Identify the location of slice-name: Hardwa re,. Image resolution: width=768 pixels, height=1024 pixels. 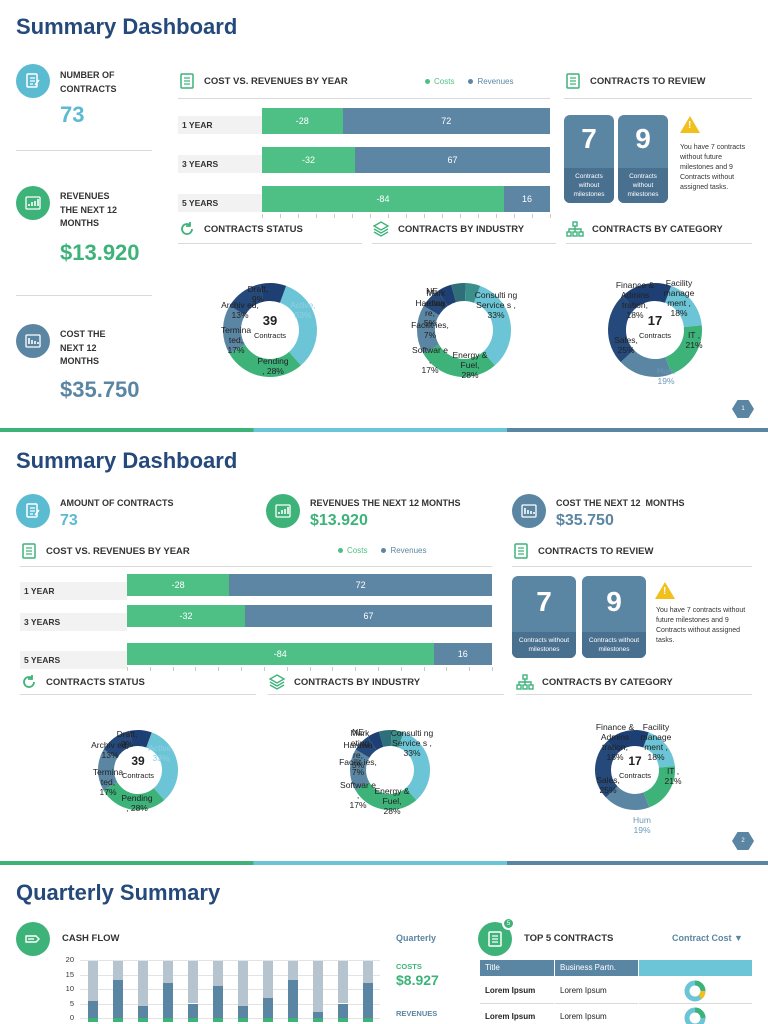
(358, 750).